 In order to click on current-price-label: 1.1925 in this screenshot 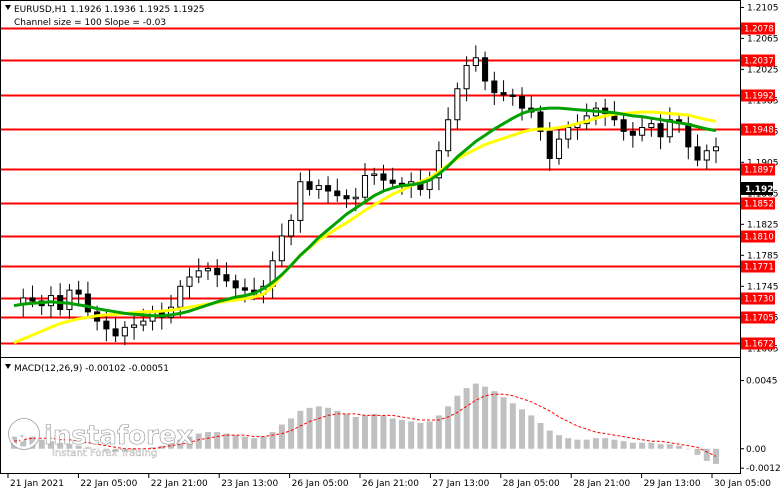, I will do `click(762, 190)`.